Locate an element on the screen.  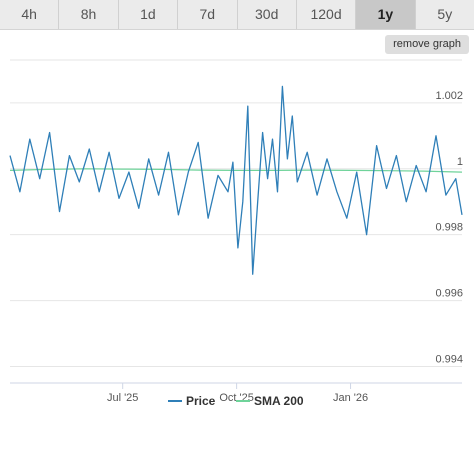
y-axis-ticks: 0.994 0.996 0.998 1 1.002 is located at coordinates (449, 228).